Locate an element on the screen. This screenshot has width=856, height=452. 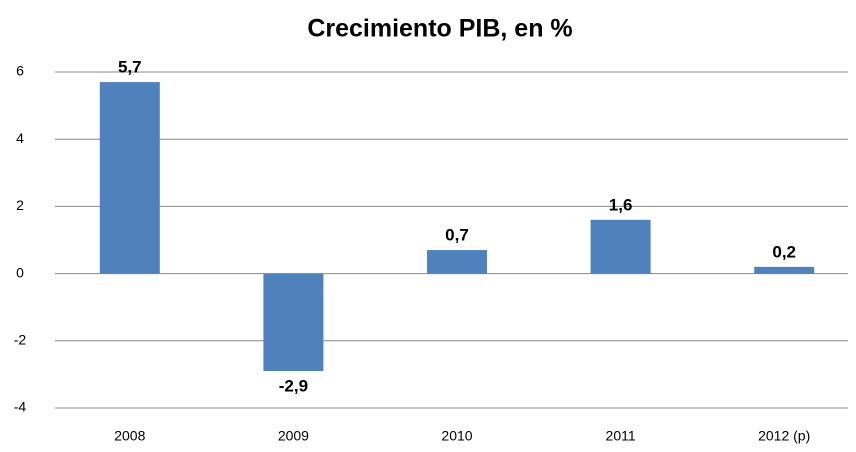
x-tick-label: 2008 is located at coordinates (129, 436).